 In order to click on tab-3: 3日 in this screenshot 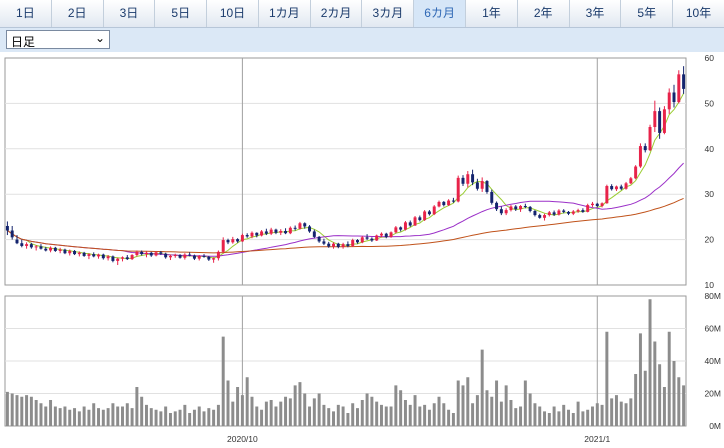, I will do `click(129, 13)`.